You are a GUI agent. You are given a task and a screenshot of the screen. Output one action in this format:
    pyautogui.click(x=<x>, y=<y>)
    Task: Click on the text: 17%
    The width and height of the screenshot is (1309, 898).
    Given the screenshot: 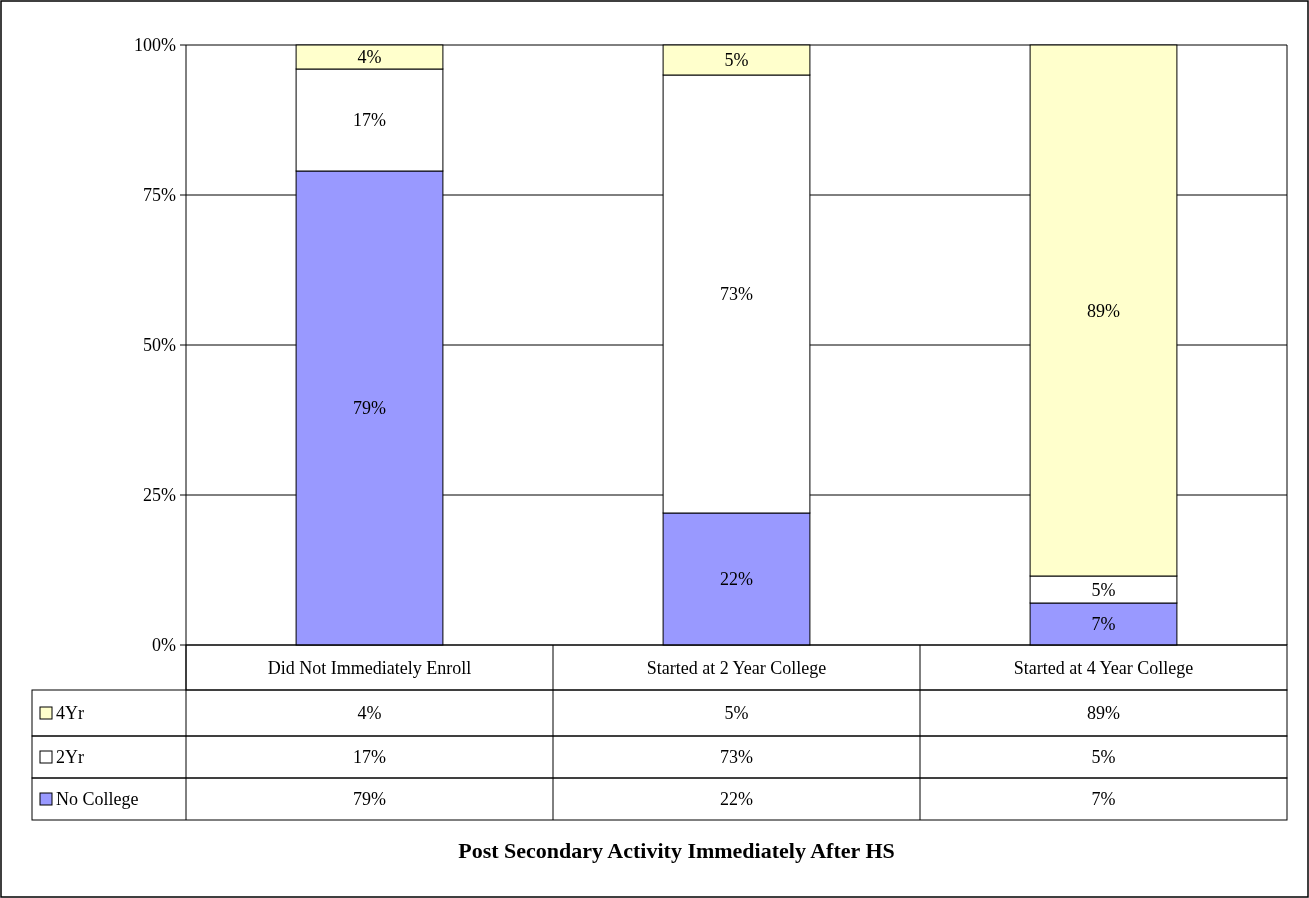 What is the action you would take?
    pyautogui.click(x=369, y=120)
    